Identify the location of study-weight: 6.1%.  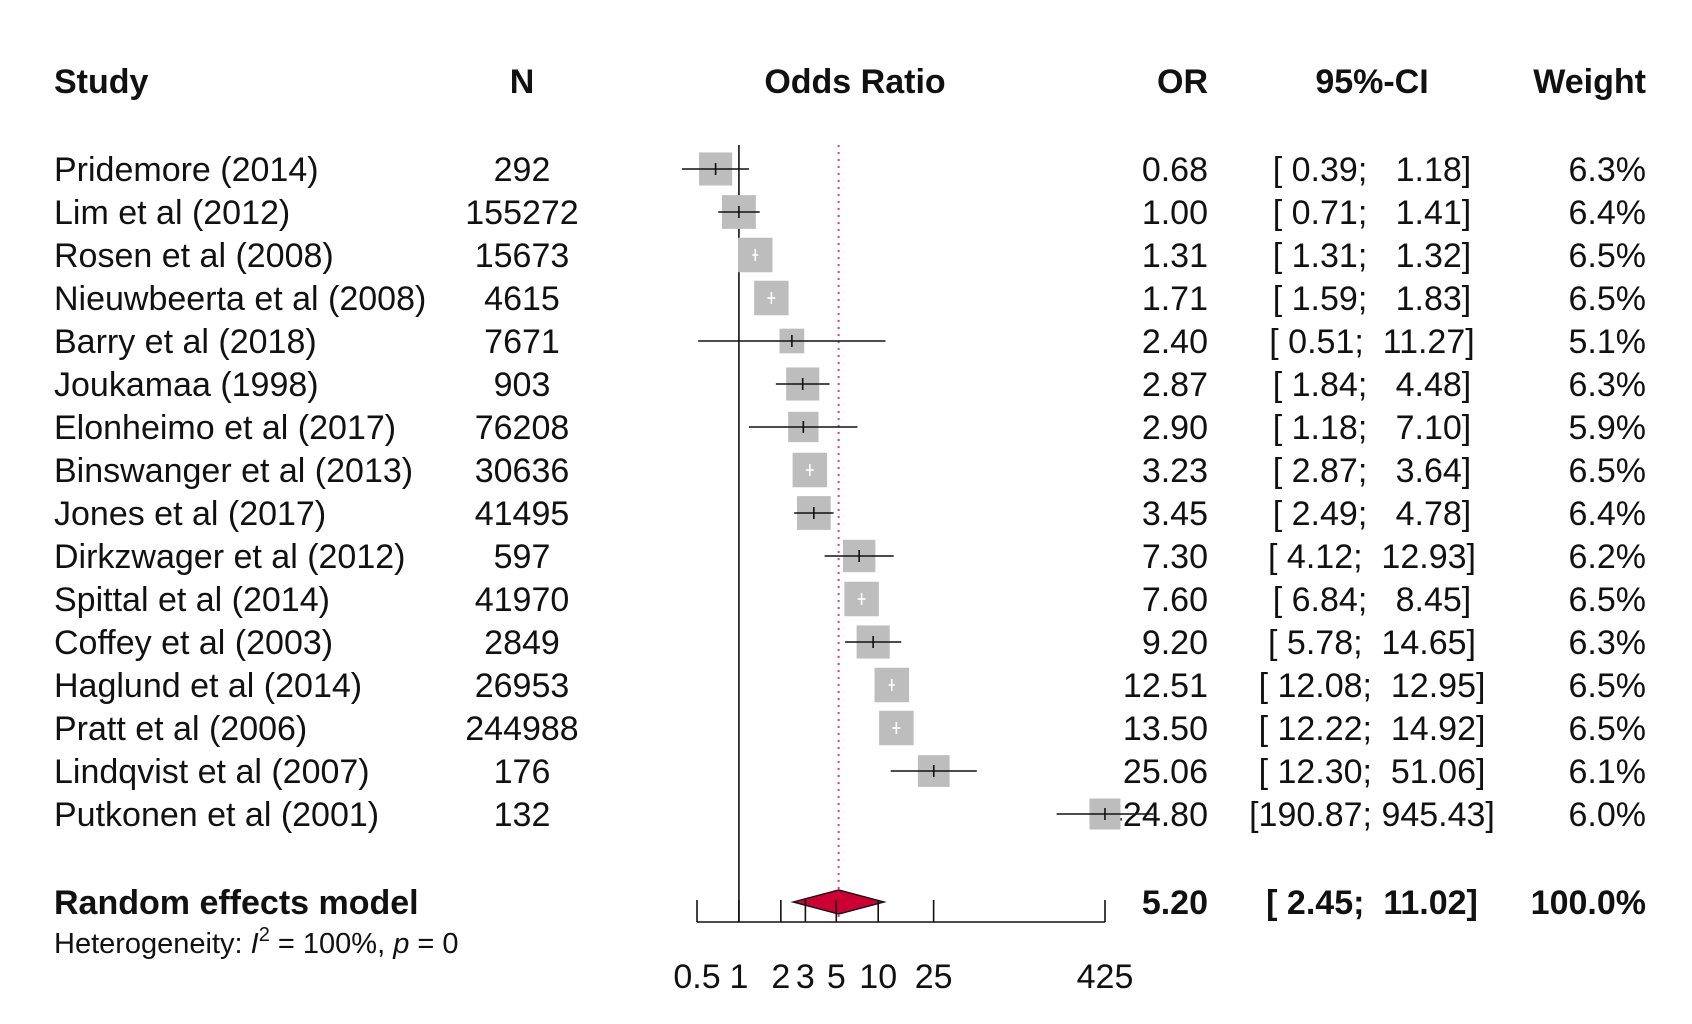
(1608, 772).